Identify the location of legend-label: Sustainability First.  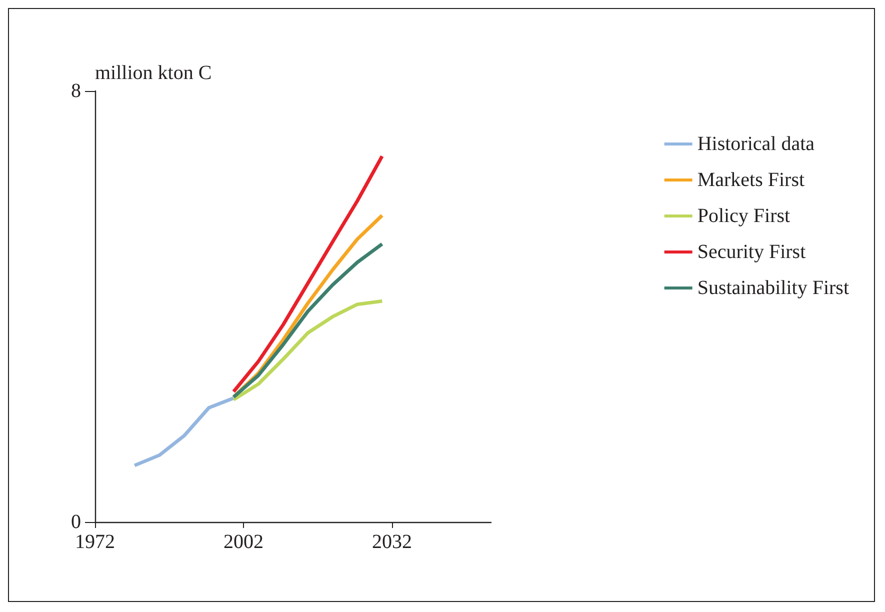
(773, 288).